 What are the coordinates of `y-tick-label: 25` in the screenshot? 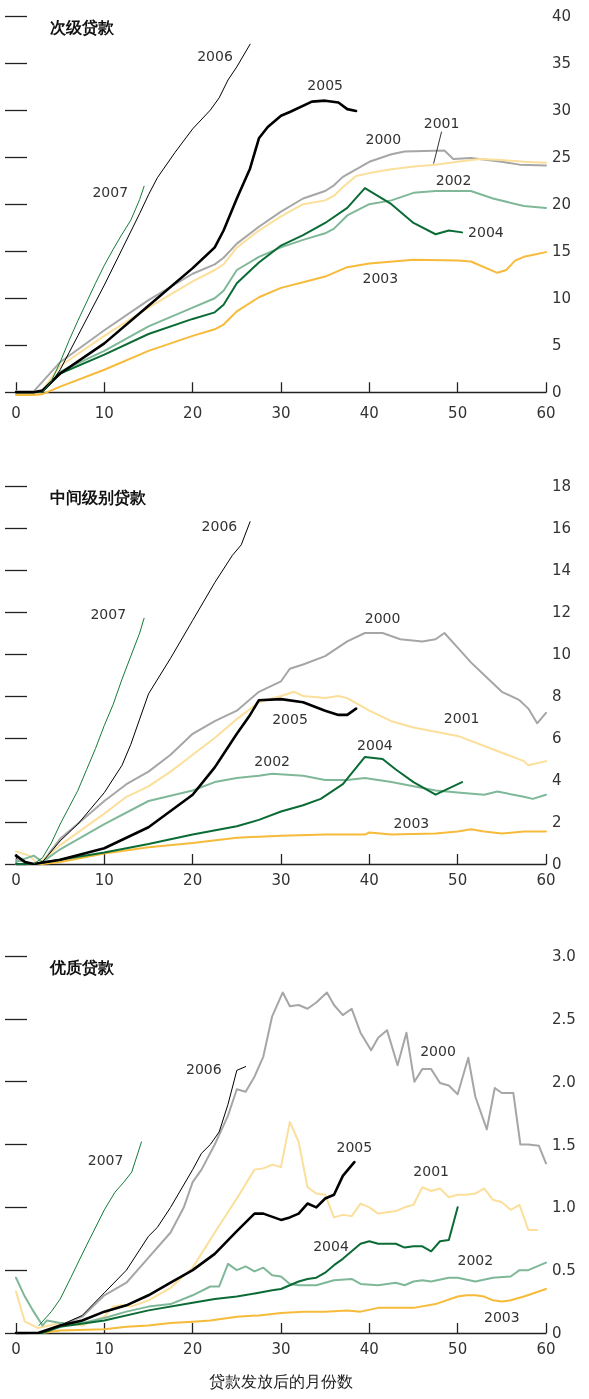 It's located at (562, 157).